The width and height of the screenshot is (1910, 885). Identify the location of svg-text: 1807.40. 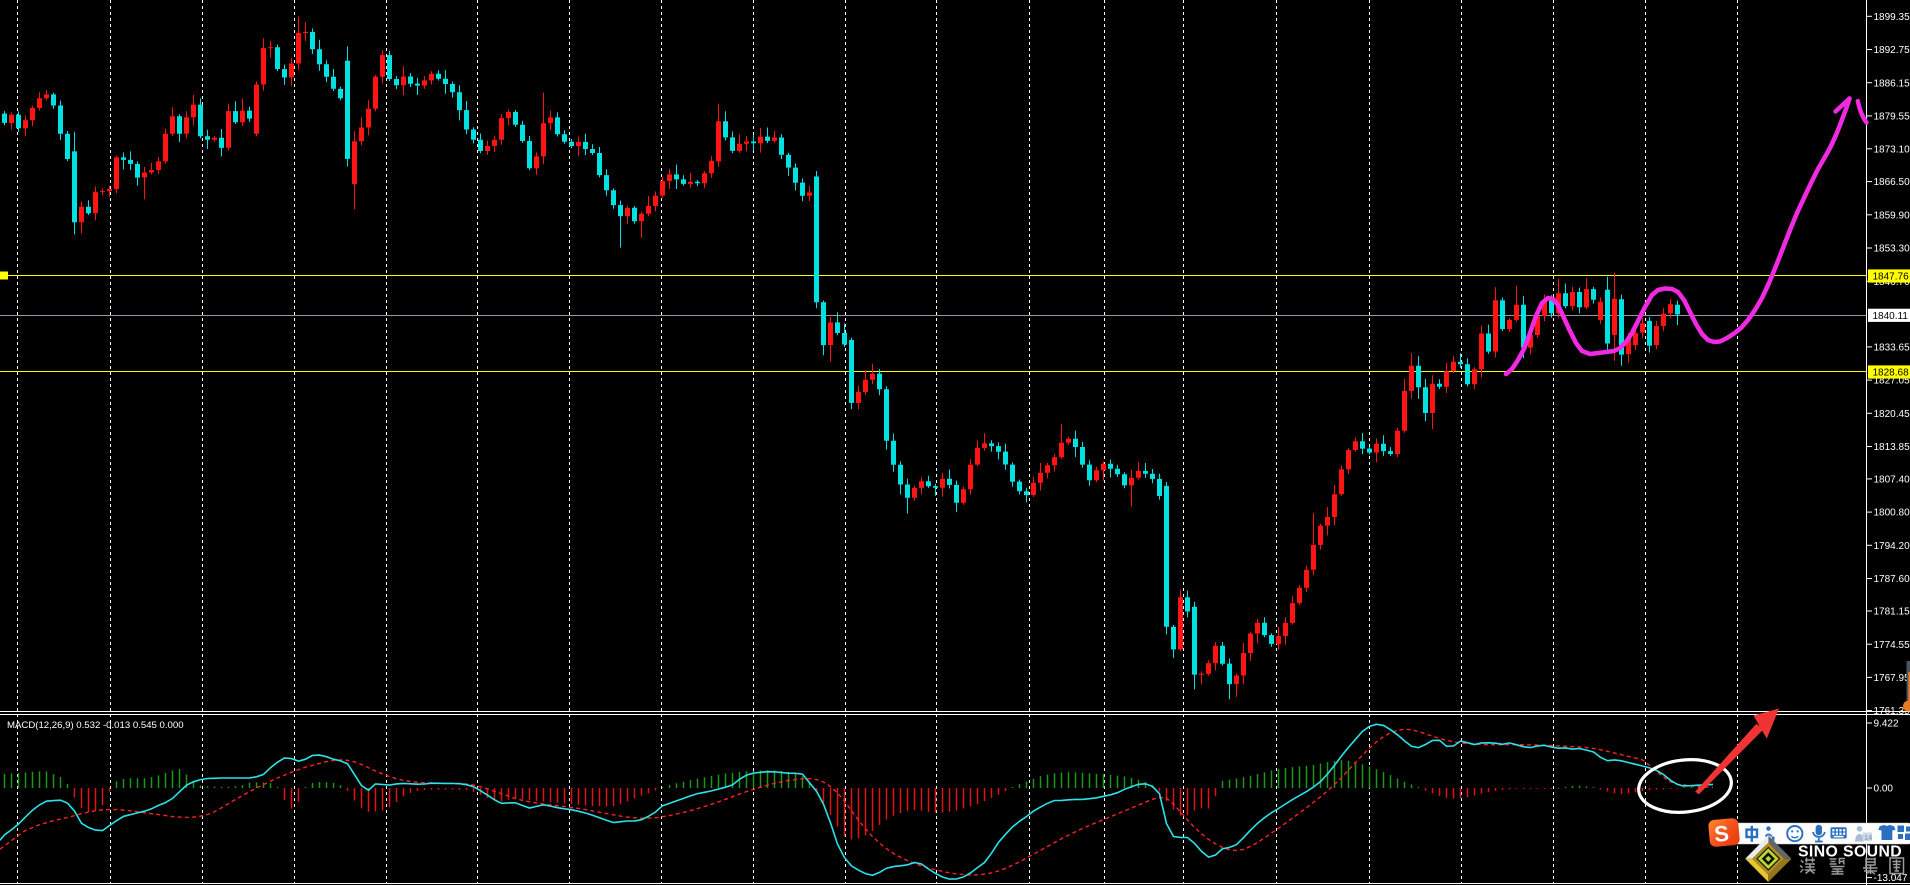
(1892, 480).